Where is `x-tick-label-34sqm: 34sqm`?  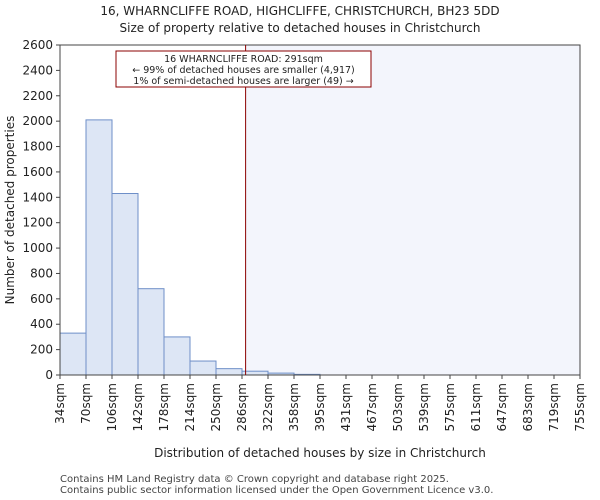
x-tick-label-34sqm: 34sqm is located at coordinates (60, 403).